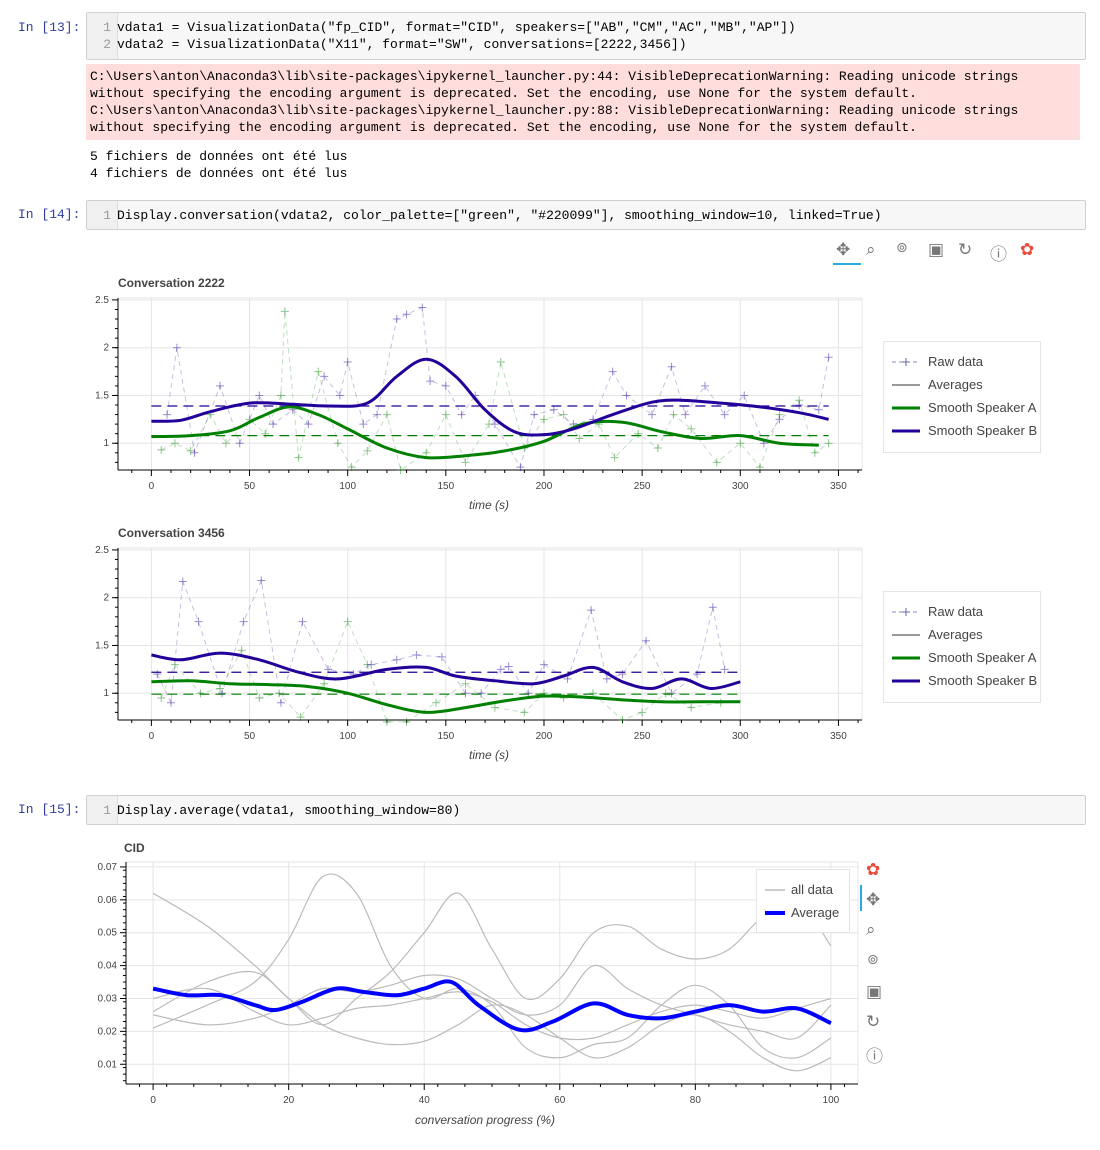  What do you see at coordinates (102, 810) in the screenshot?
I see `line-number-gutter` at bounding box center [102, 810].